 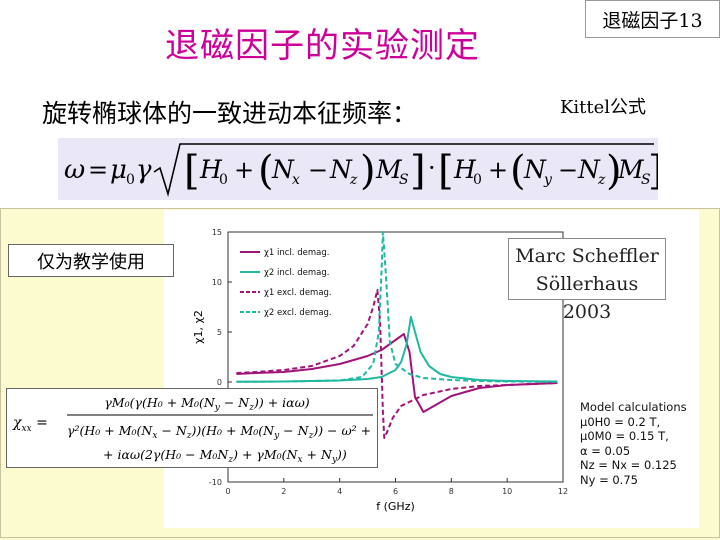 What do you see at coordinates (633, 407) in the screenshot?
I see `model-parameters-heading: Model calculations` at bounding box center [633, 407].